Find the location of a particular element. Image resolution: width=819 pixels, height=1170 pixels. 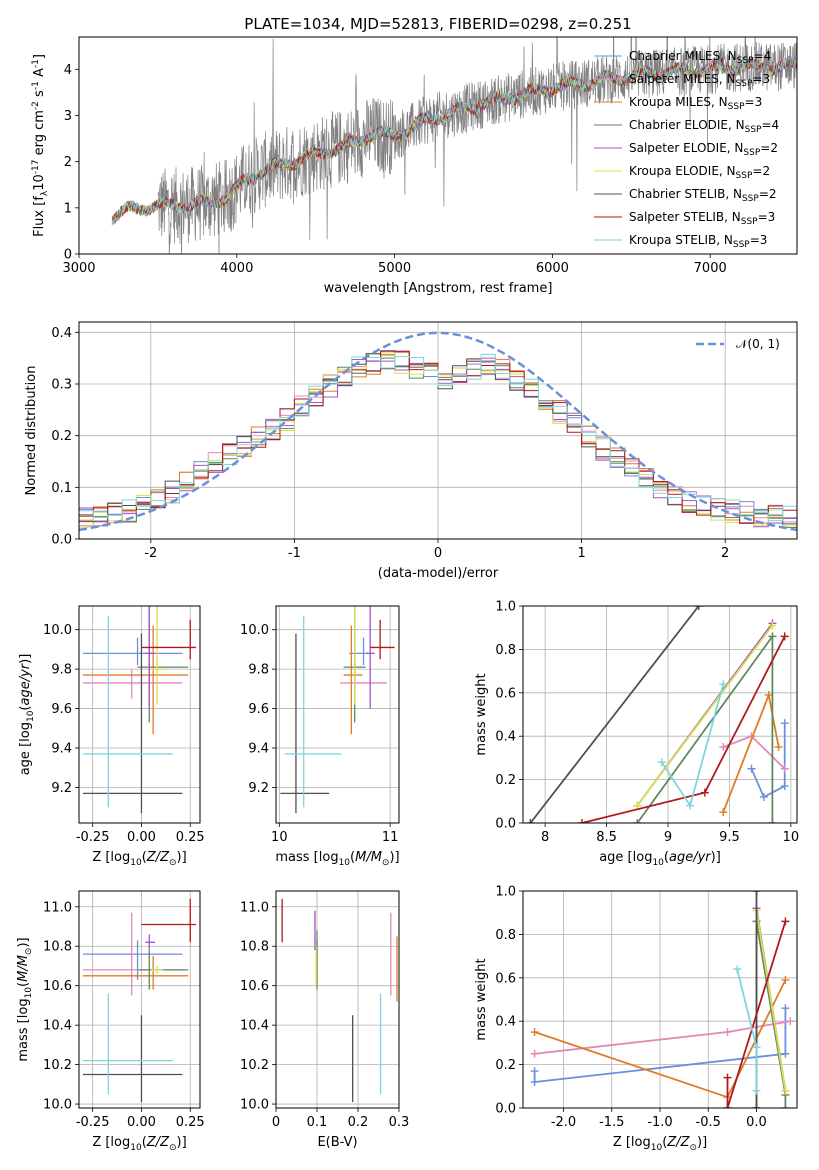

y-tick-label: 0.3 is located at coordinates (61, 385).